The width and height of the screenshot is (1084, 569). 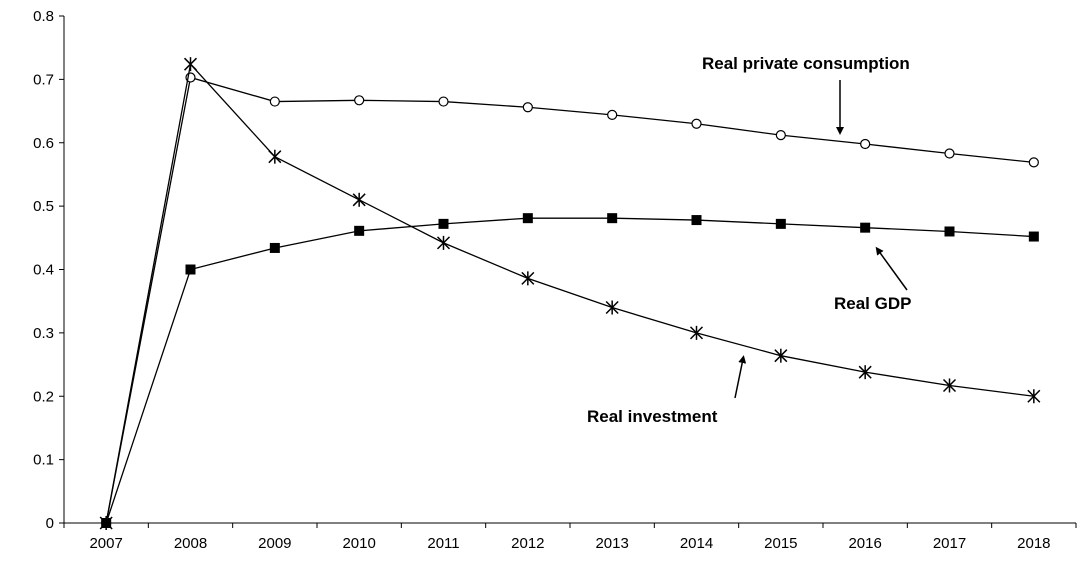 What do you see at coordinates (43, 333) in the screenshot?
I see `y-tick-label: 0.3` at bounding box center [43, 333].